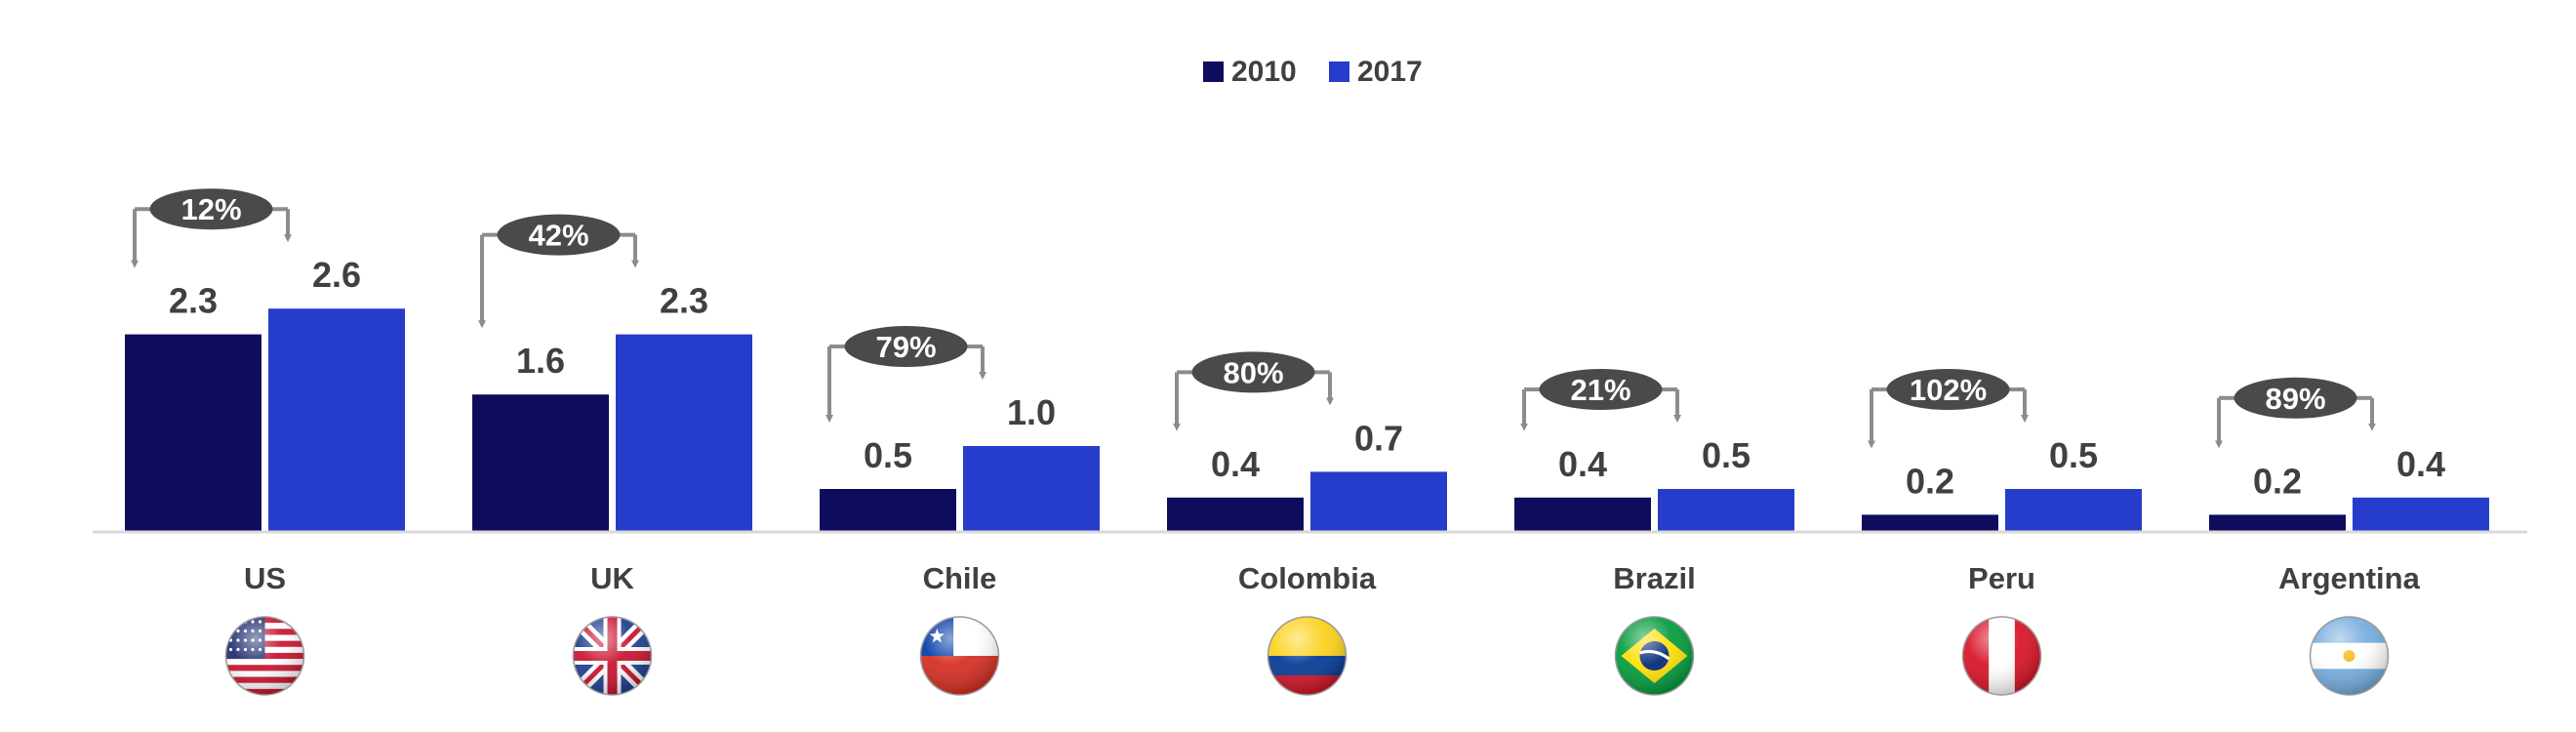 This screenshot has width=2576, height=732. What do you see at coordinates (193, 433) in the screenshot?
I see `bar-us-2010` at bounding box center [193, 433].